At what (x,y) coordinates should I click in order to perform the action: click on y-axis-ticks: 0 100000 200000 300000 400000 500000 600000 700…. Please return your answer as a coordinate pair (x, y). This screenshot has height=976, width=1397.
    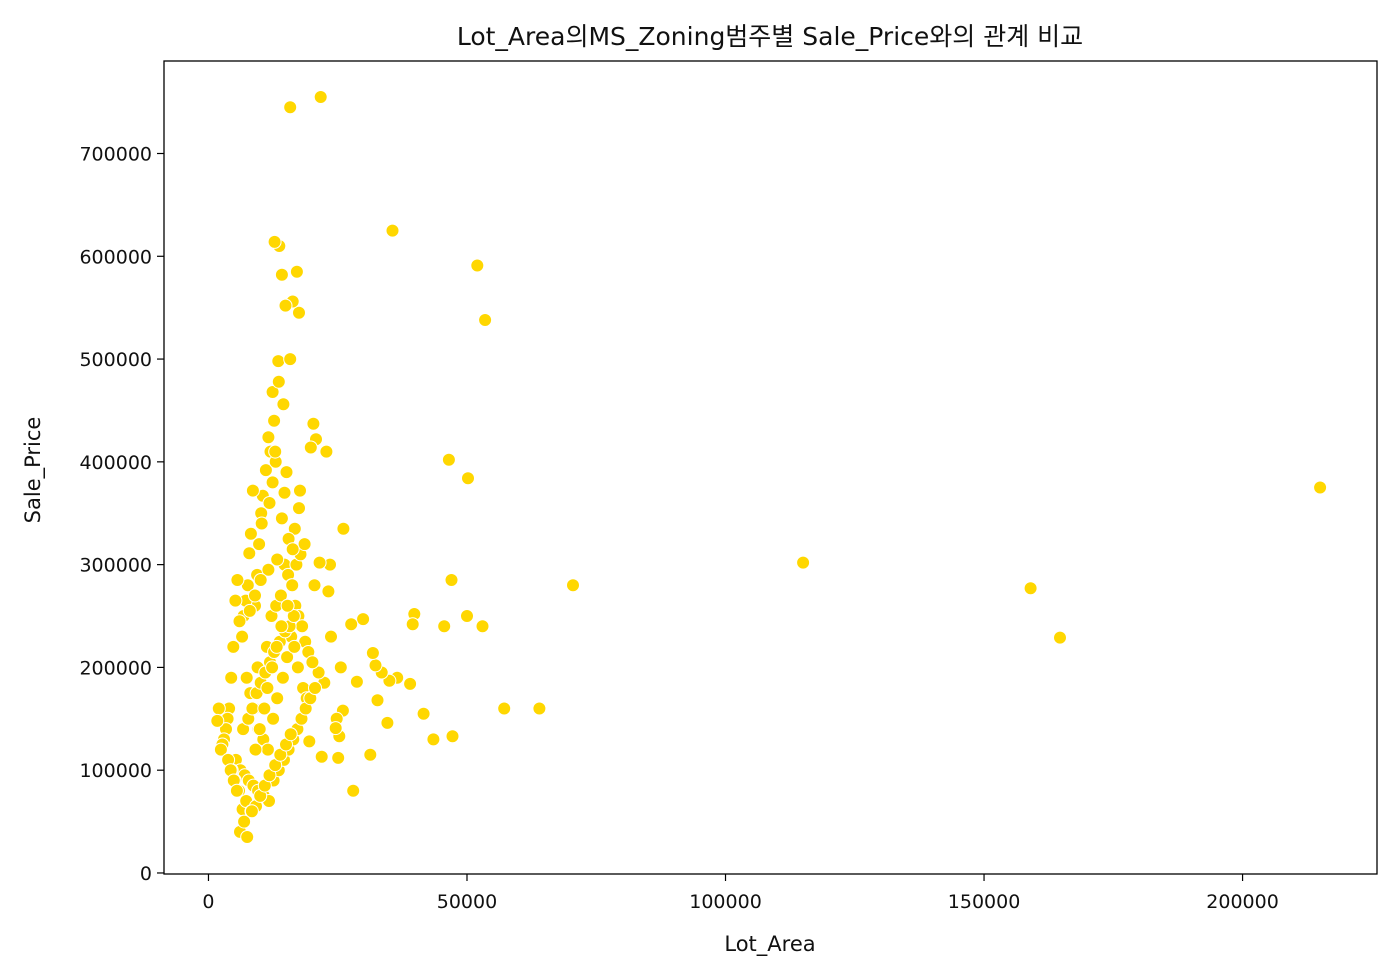
    Looking at the image, I should click on (121, 514).